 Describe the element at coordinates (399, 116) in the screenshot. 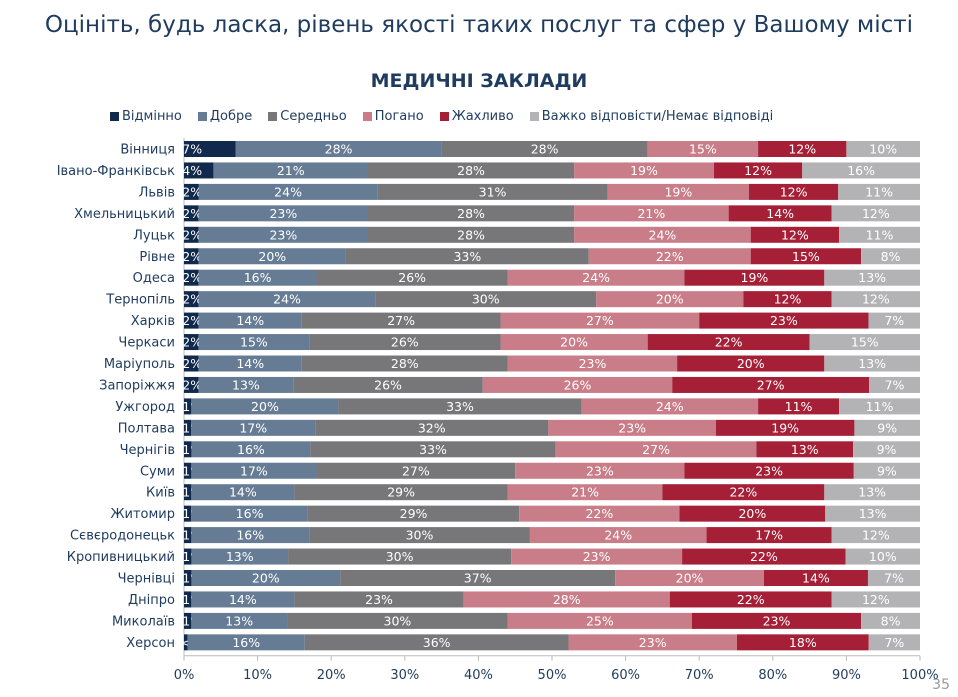

I see `legend-label: Погано` at that location.